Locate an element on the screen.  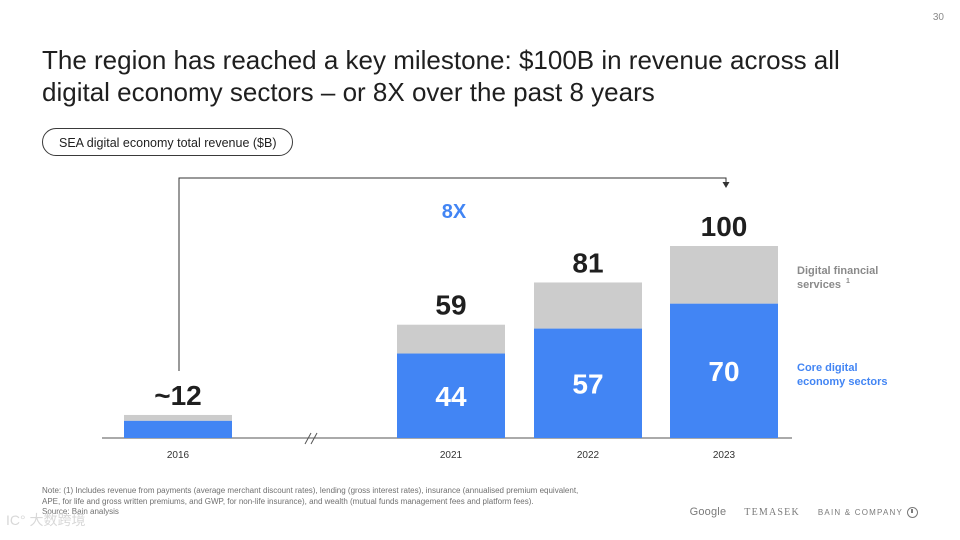
bain-logo: BAIN & COMPANY is located at coordinates (867, 512).